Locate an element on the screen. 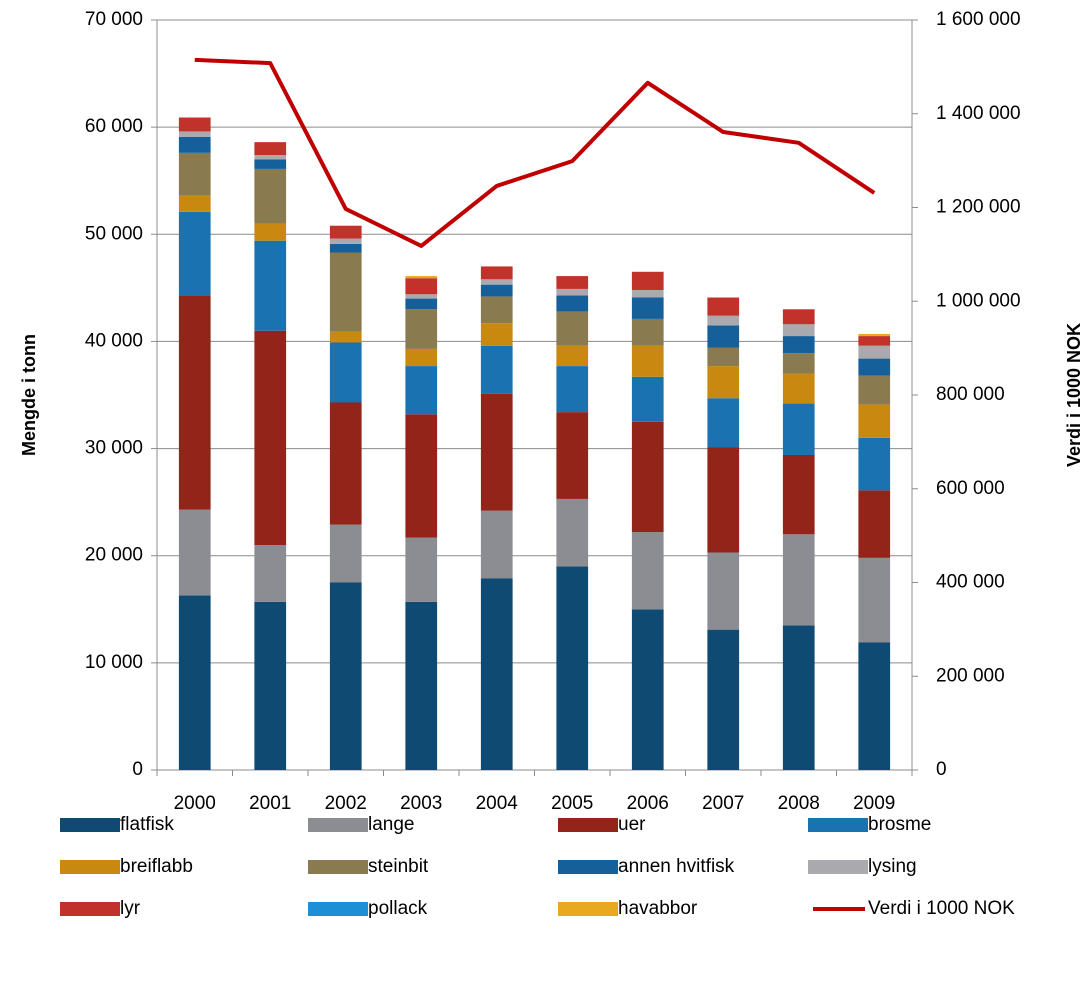  legend-label: flatfisk is located at coordinates (147, 824).